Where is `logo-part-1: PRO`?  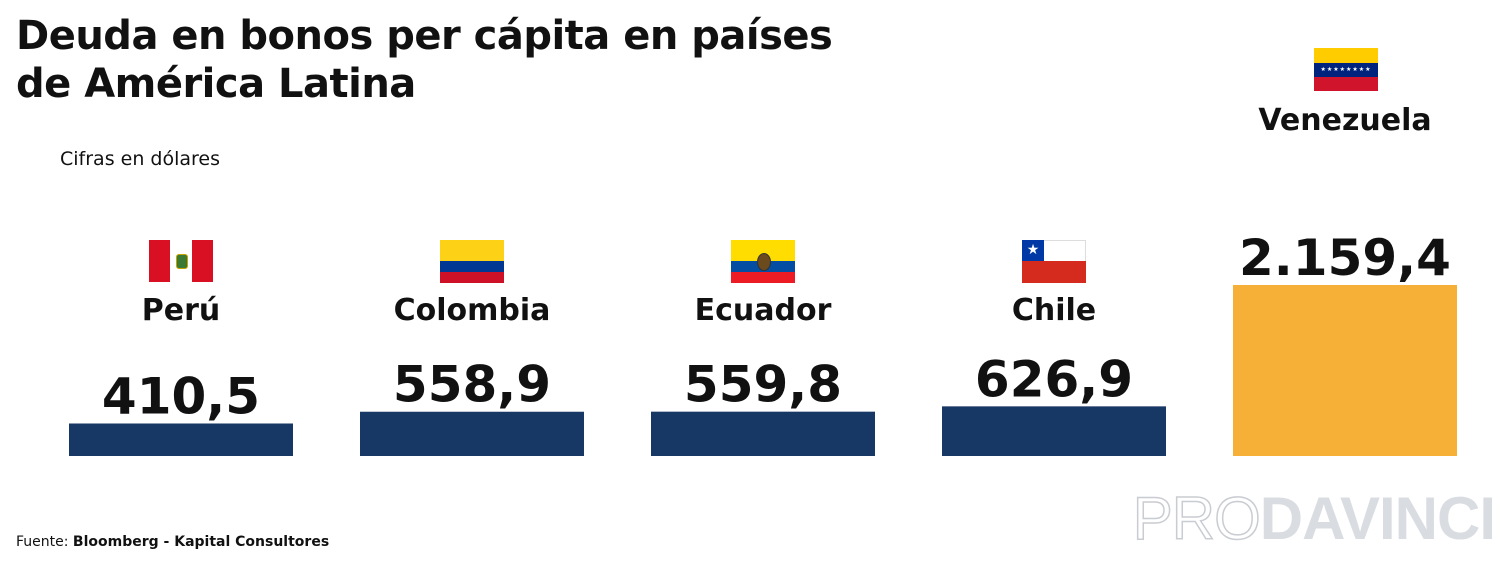 logo-part-1: PRO is located at coordinates (1197, 518).